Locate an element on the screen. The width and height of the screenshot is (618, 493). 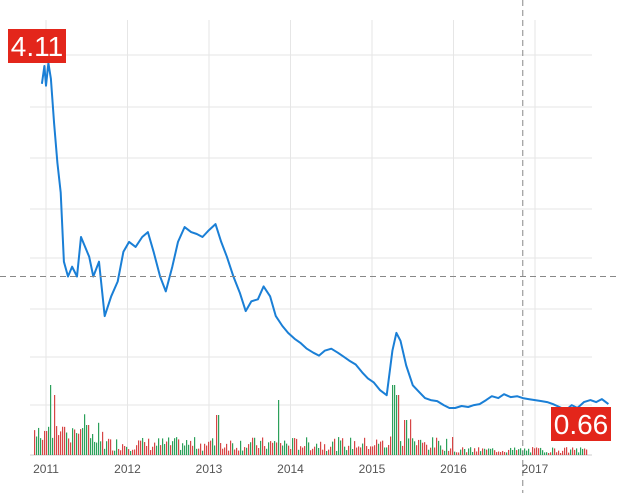
last-value-badge: 0.66 is located at coordinates (581, 424).